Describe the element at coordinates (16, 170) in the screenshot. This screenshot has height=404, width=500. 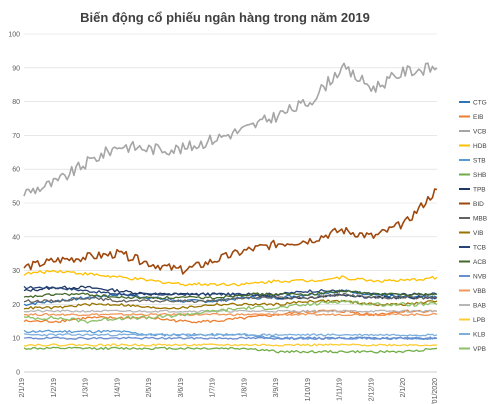
I see `y-tick-label: 60` at that location.